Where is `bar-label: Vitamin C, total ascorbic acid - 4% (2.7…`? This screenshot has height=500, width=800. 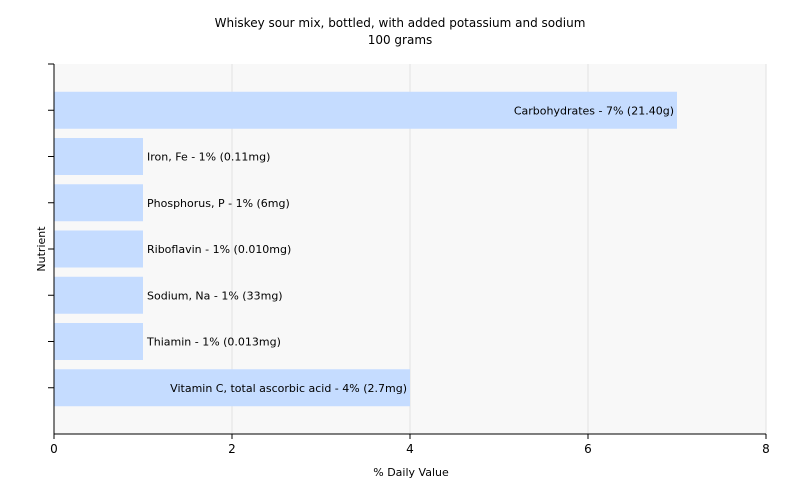 bar-label: Vitamin C, total ascorbic acid - 4% (2.7… is located at coordinates (288, 388).